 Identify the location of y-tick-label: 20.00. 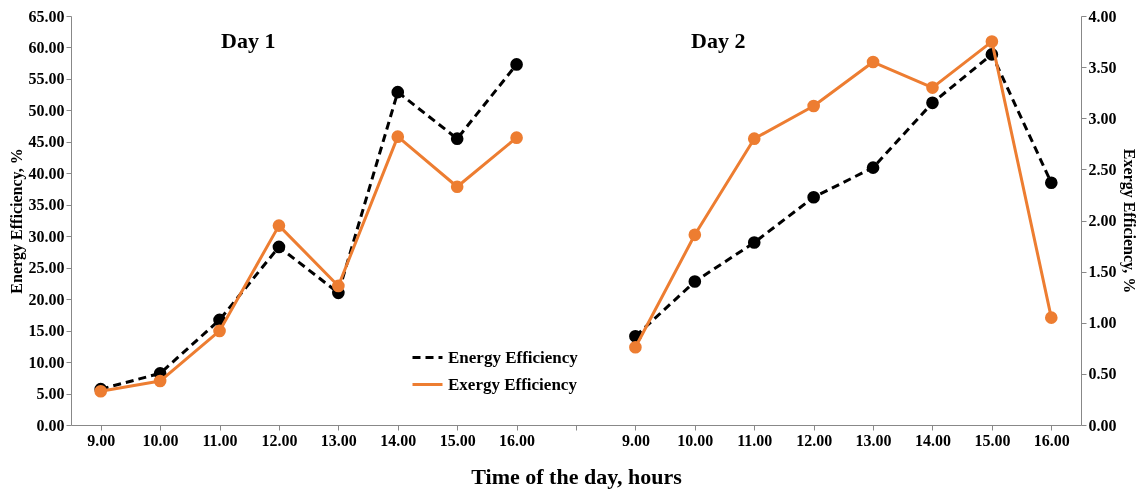
(46, 299).